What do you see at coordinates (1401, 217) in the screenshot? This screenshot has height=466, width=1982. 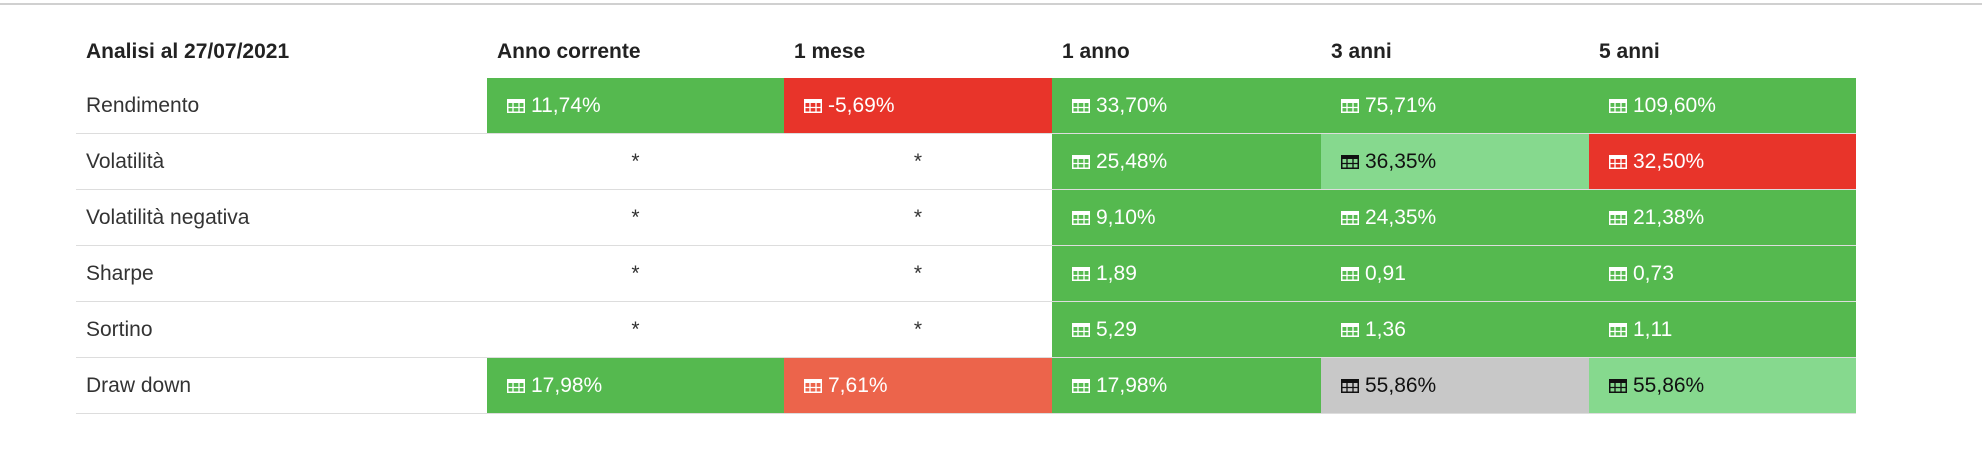 I see `cell-value: 24,35%` at bounding box center [1401, 217].